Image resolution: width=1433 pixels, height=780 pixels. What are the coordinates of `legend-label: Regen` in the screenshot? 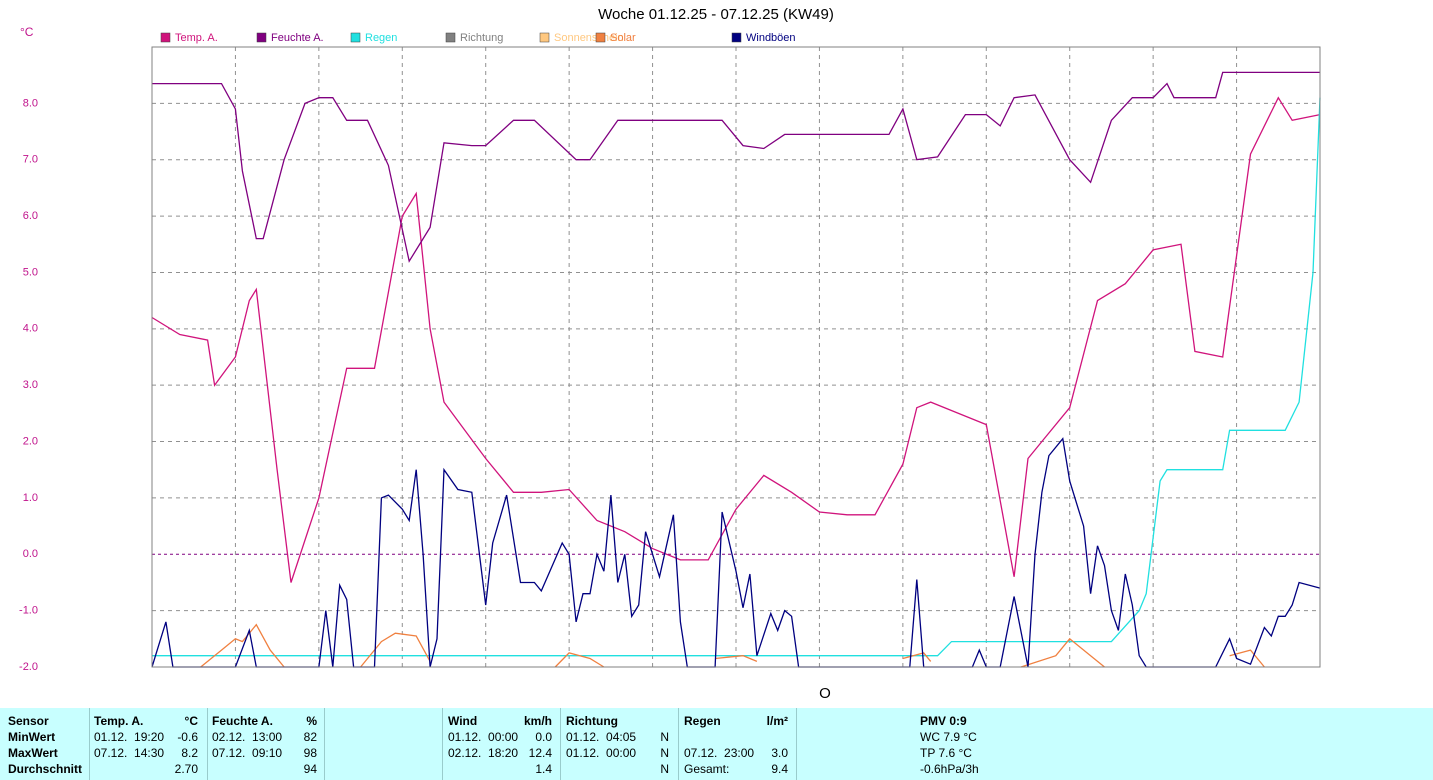 It's located at (381, 38).